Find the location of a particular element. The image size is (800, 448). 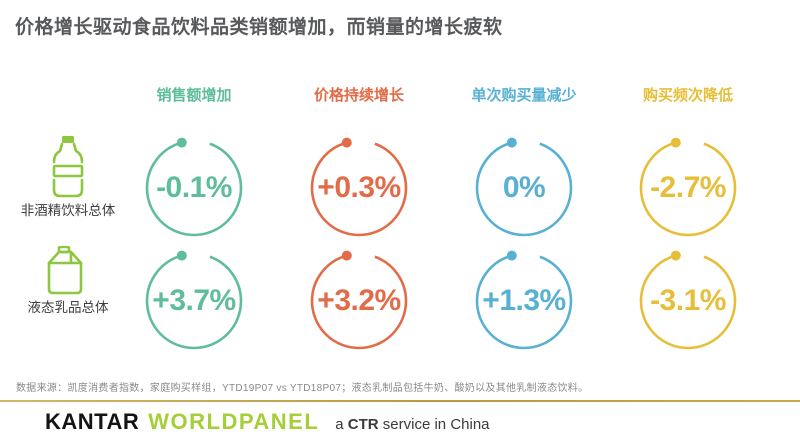

column-header-basket-size: 单次购买量减少 is located at coordinates (524, 95).